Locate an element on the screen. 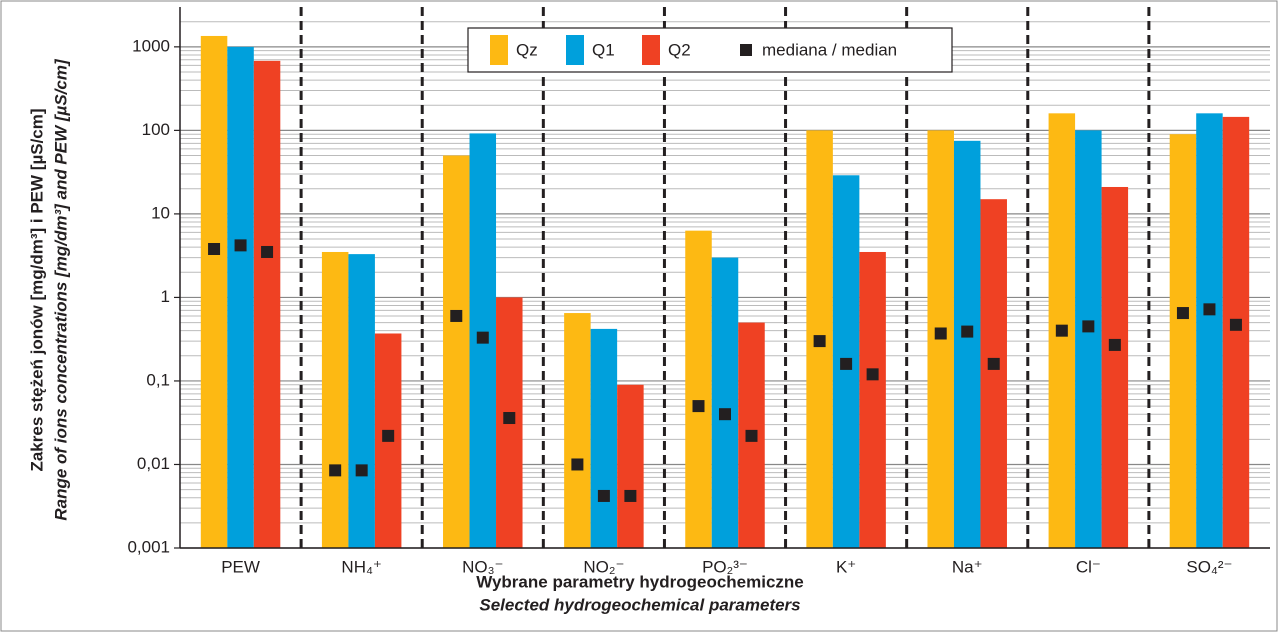 This screenshot has height=632, width=1278. legend-label: mediana / median is located at coordinates (829, 49).